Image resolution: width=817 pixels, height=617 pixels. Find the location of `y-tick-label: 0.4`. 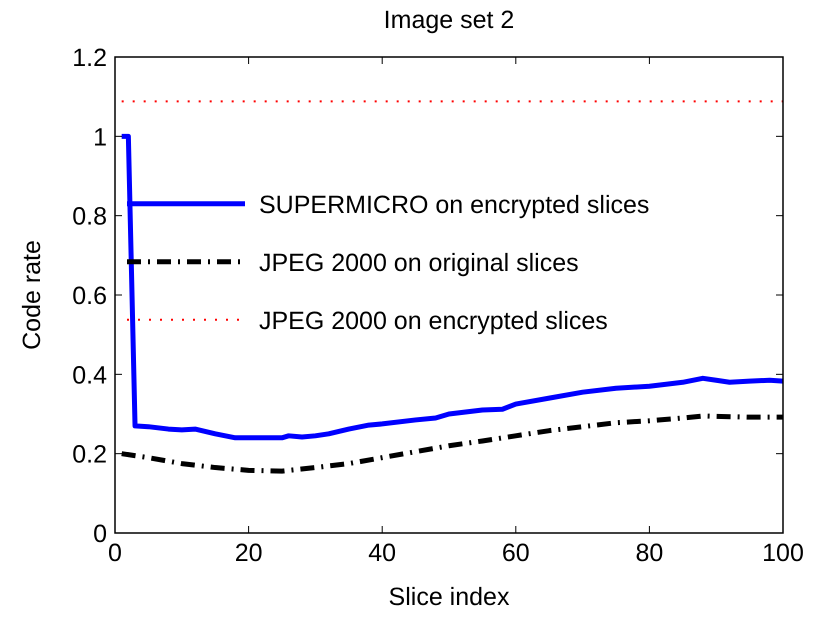

y-tick-label: 0.4 is located at coordinates (90, 375).